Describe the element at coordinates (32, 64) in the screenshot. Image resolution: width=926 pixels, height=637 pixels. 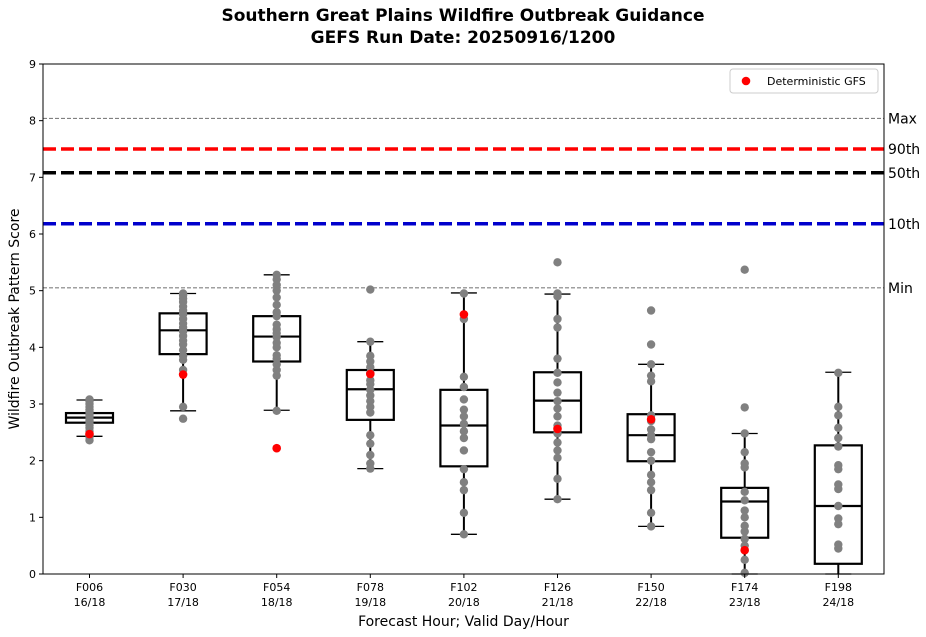
I see `y-tick-label: 9` at that location.